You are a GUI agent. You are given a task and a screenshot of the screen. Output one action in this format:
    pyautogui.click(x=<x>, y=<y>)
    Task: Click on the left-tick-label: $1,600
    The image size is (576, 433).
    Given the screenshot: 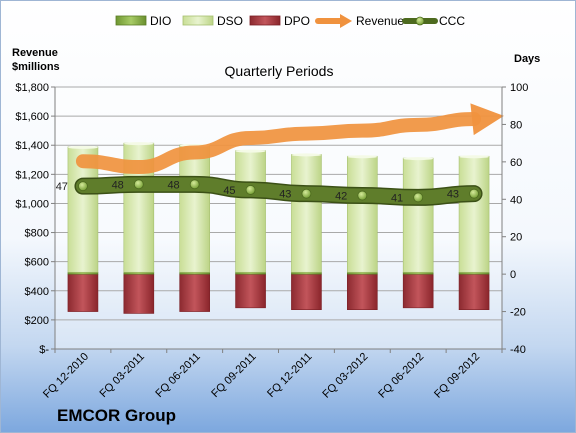 What is the action you would take?
    pyautogui.click(x=32, y=117)
    